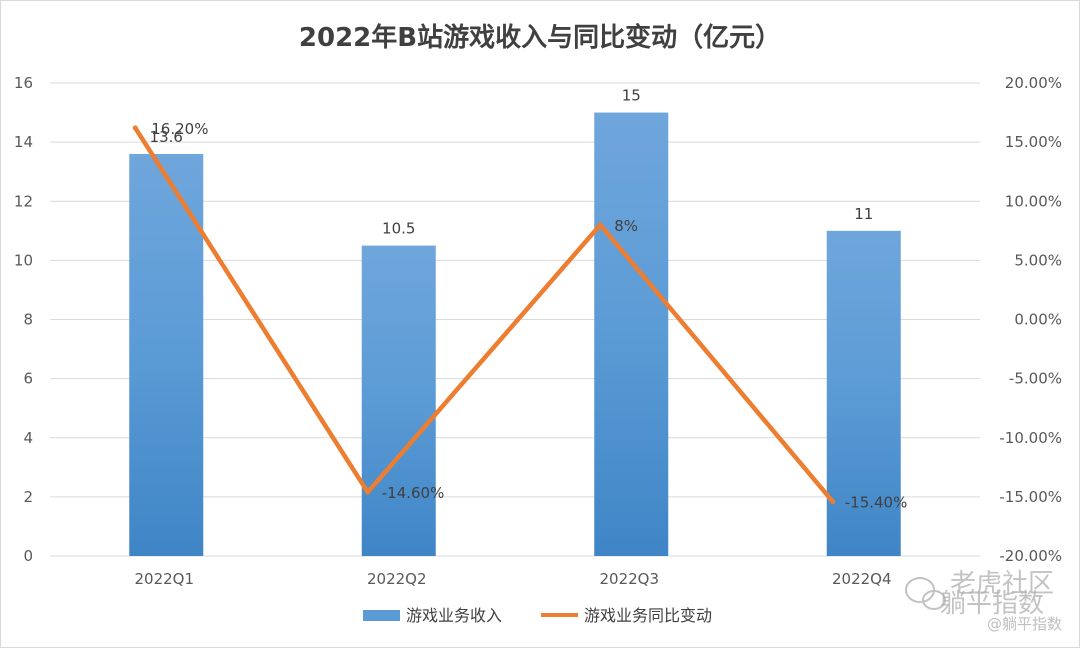  I want to click on left-tick-label: 0, so click(28, 556).